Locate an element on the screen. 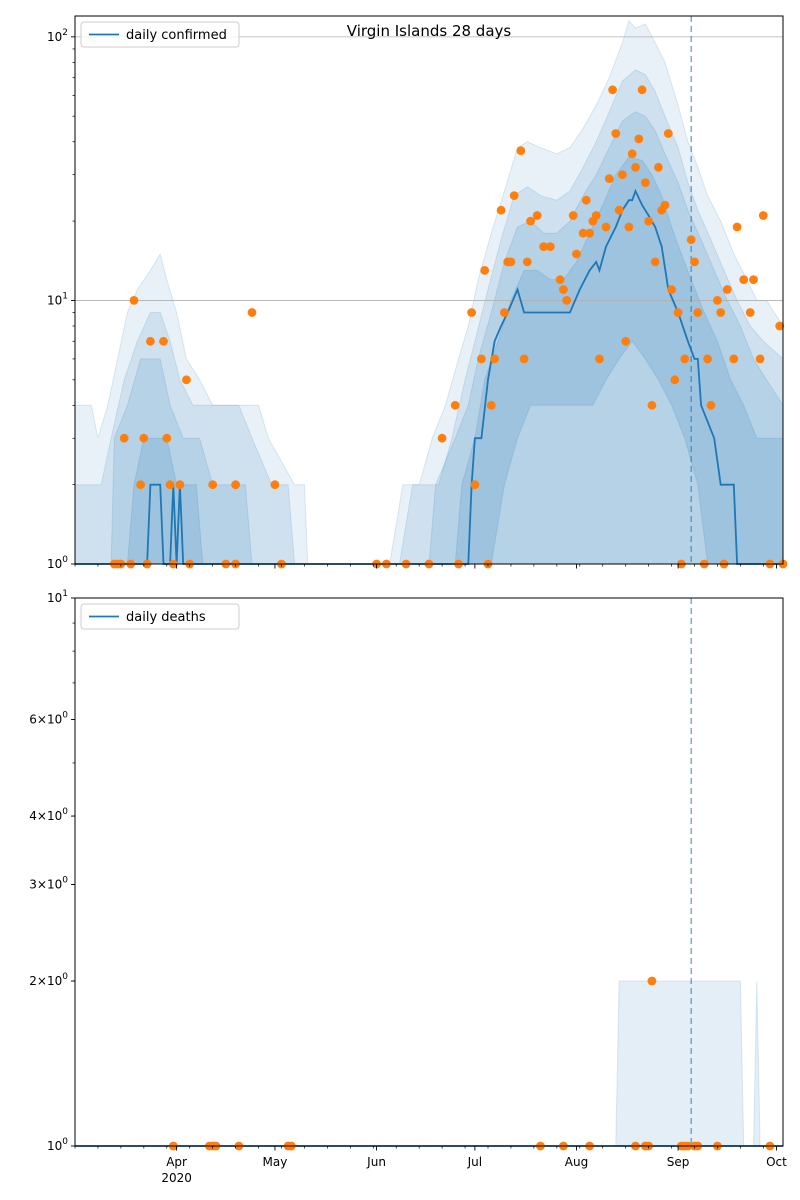 The height and width of the screenshot is (1200, 800). x-tick-label-6: Oct is located at coordinates (776, 1162).